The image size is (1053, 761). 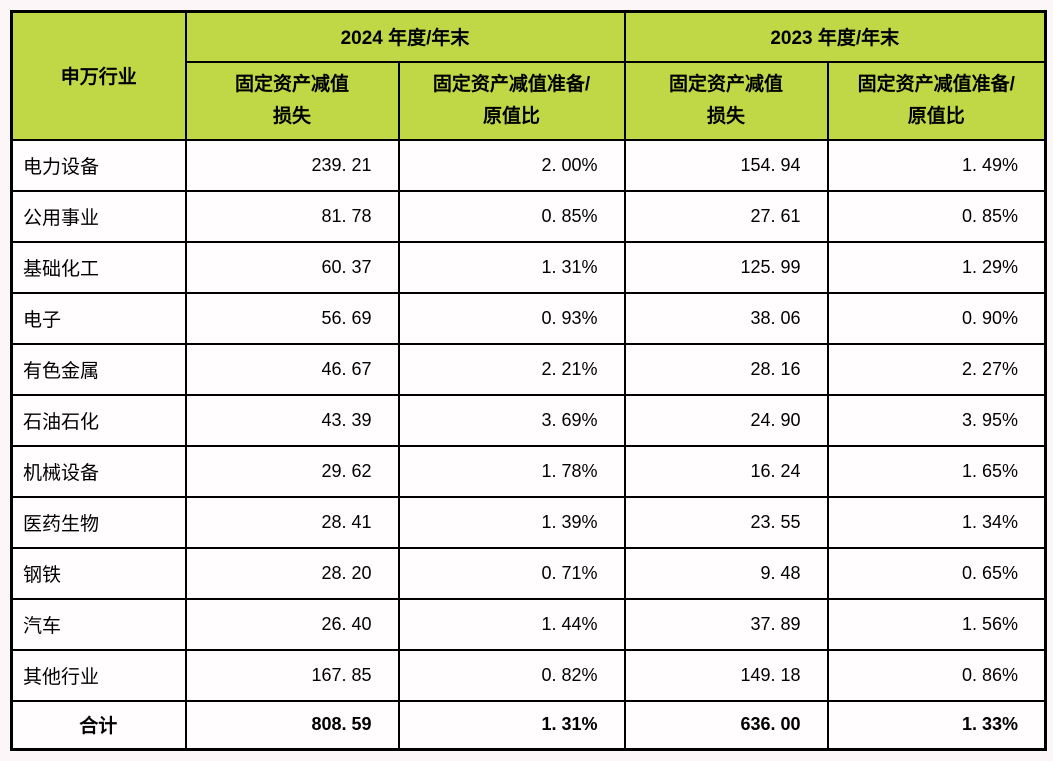 I want to click on ratio-2024-cell: 0. 82%, so click(x=511, y=675).